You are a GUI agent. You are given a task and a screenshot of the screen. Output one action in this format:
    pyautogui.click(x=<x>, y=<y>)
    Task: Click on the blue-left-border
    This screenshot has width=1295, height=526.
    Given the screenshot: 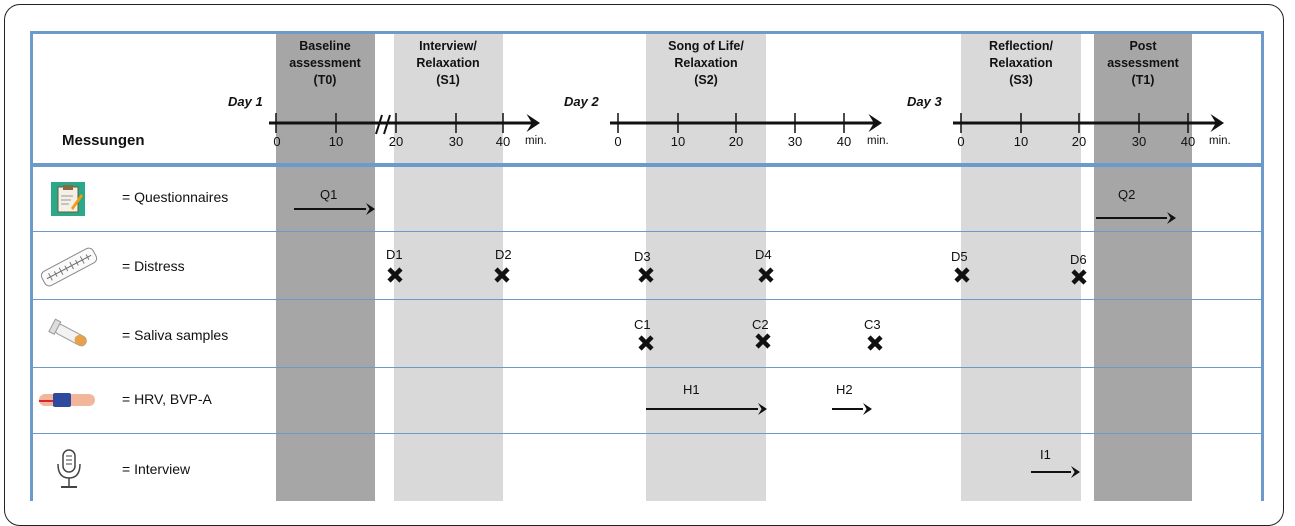 What is the action you would take?
    pyautogui.click(x=31, y=266)
    